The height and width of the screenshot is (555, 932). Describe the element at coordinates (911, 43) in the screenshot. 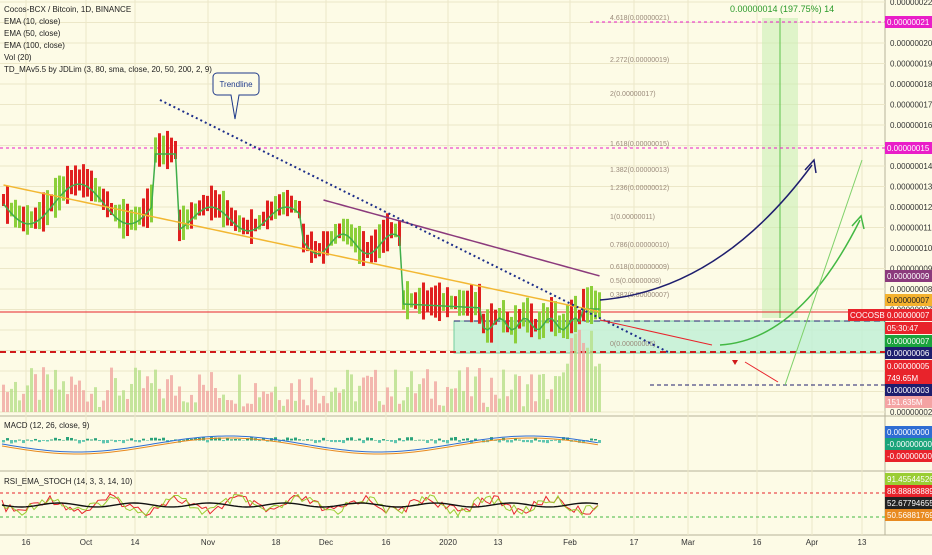

I see `price-tick: 0.00000020` at that location.